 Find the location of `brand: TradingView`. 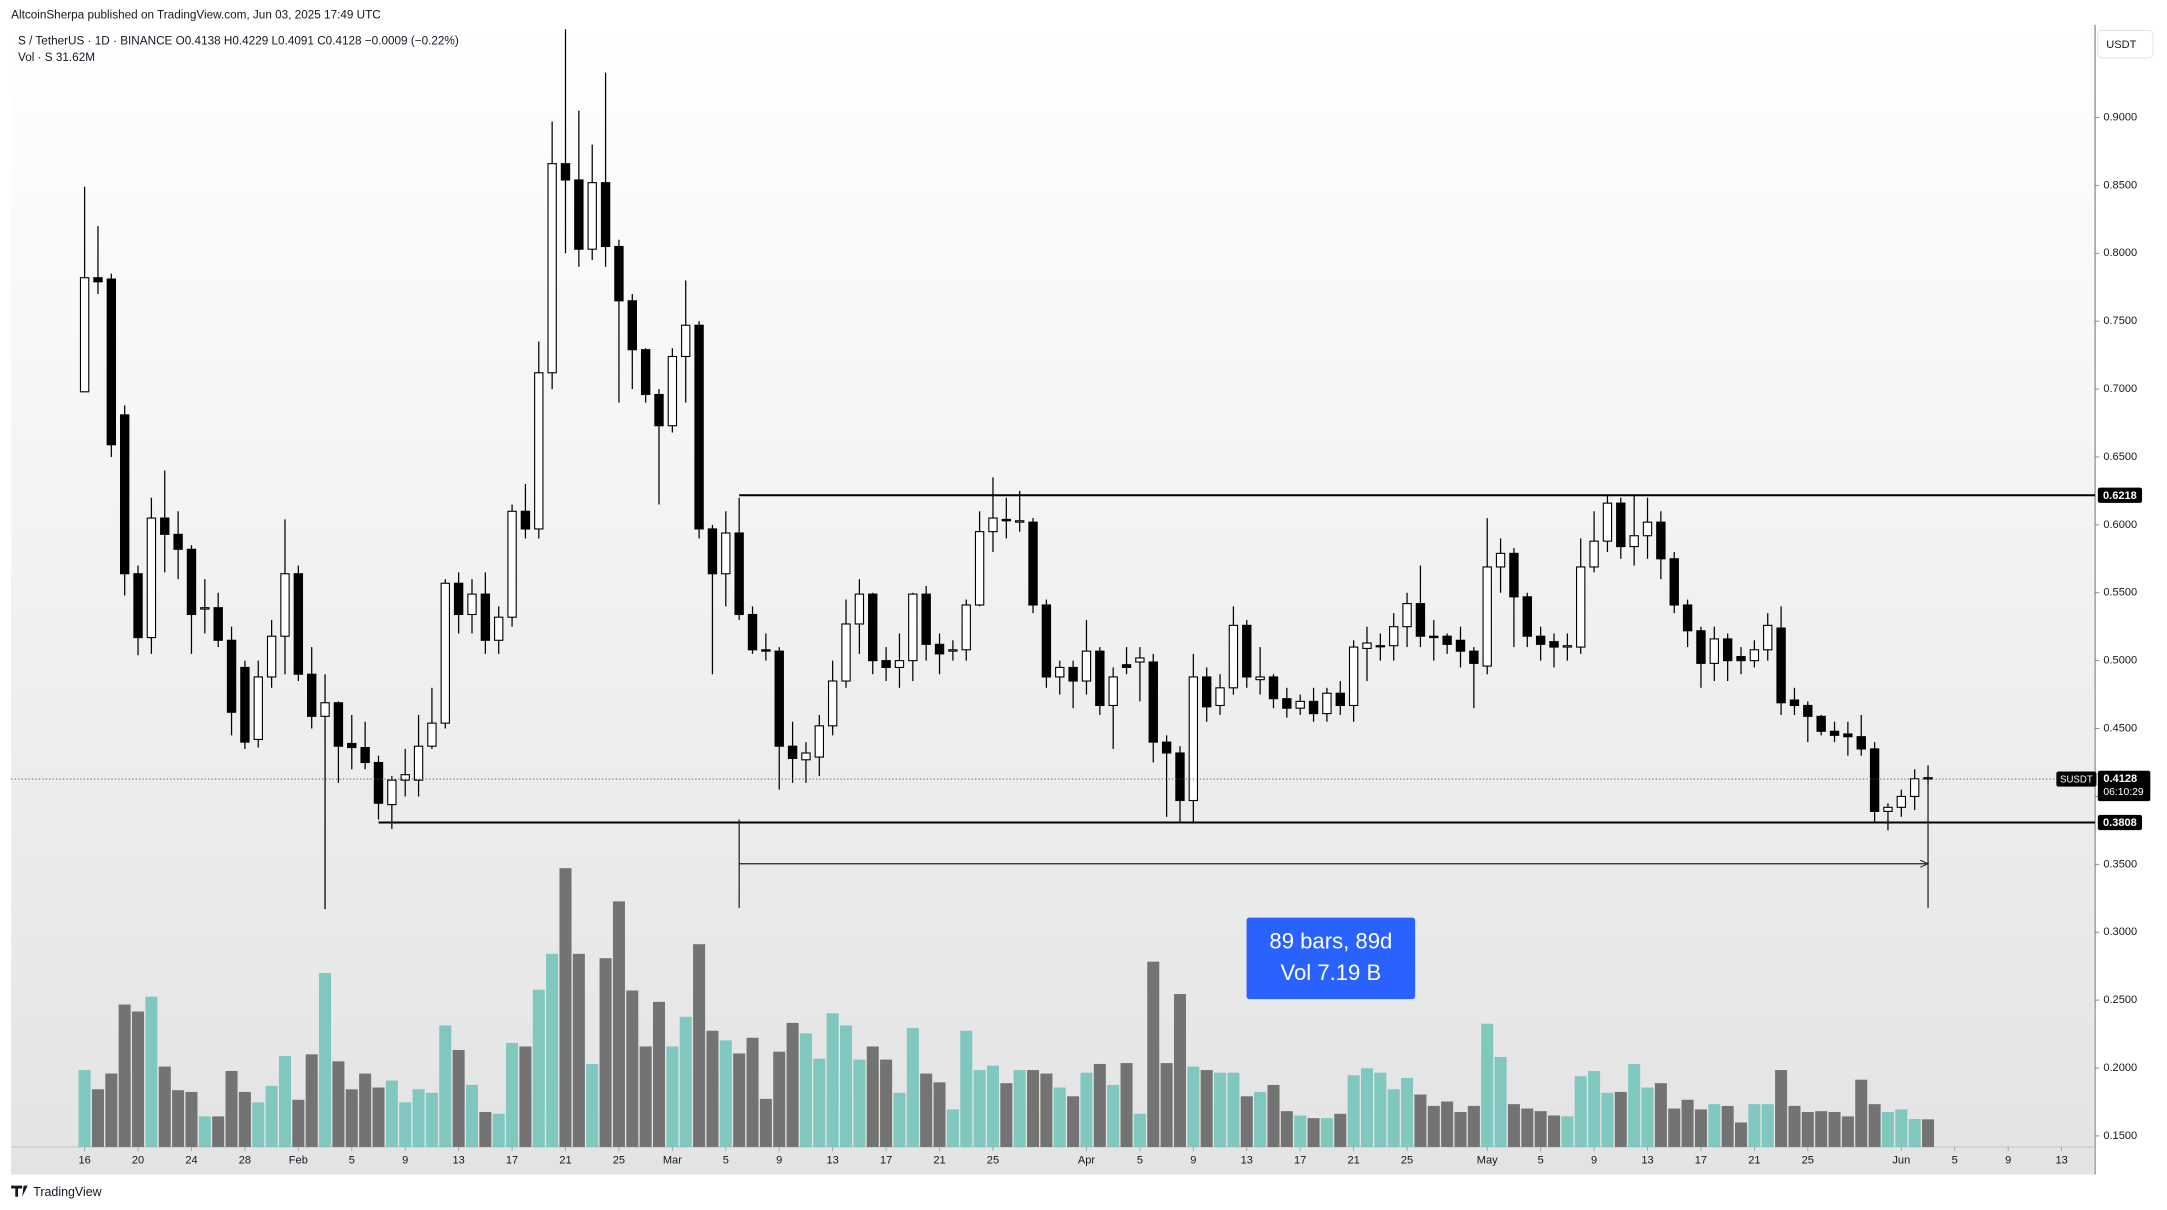

brand: TradingView is located at coordinates (67, 1192).